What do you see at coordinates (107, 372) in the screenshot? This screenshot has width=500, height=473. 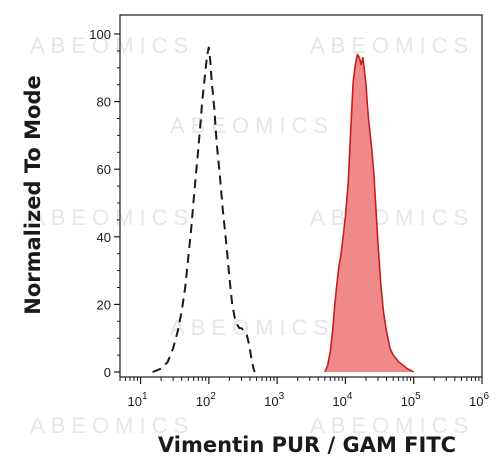 I see `y-tick-label: 0` at bounding box center [107, 372].